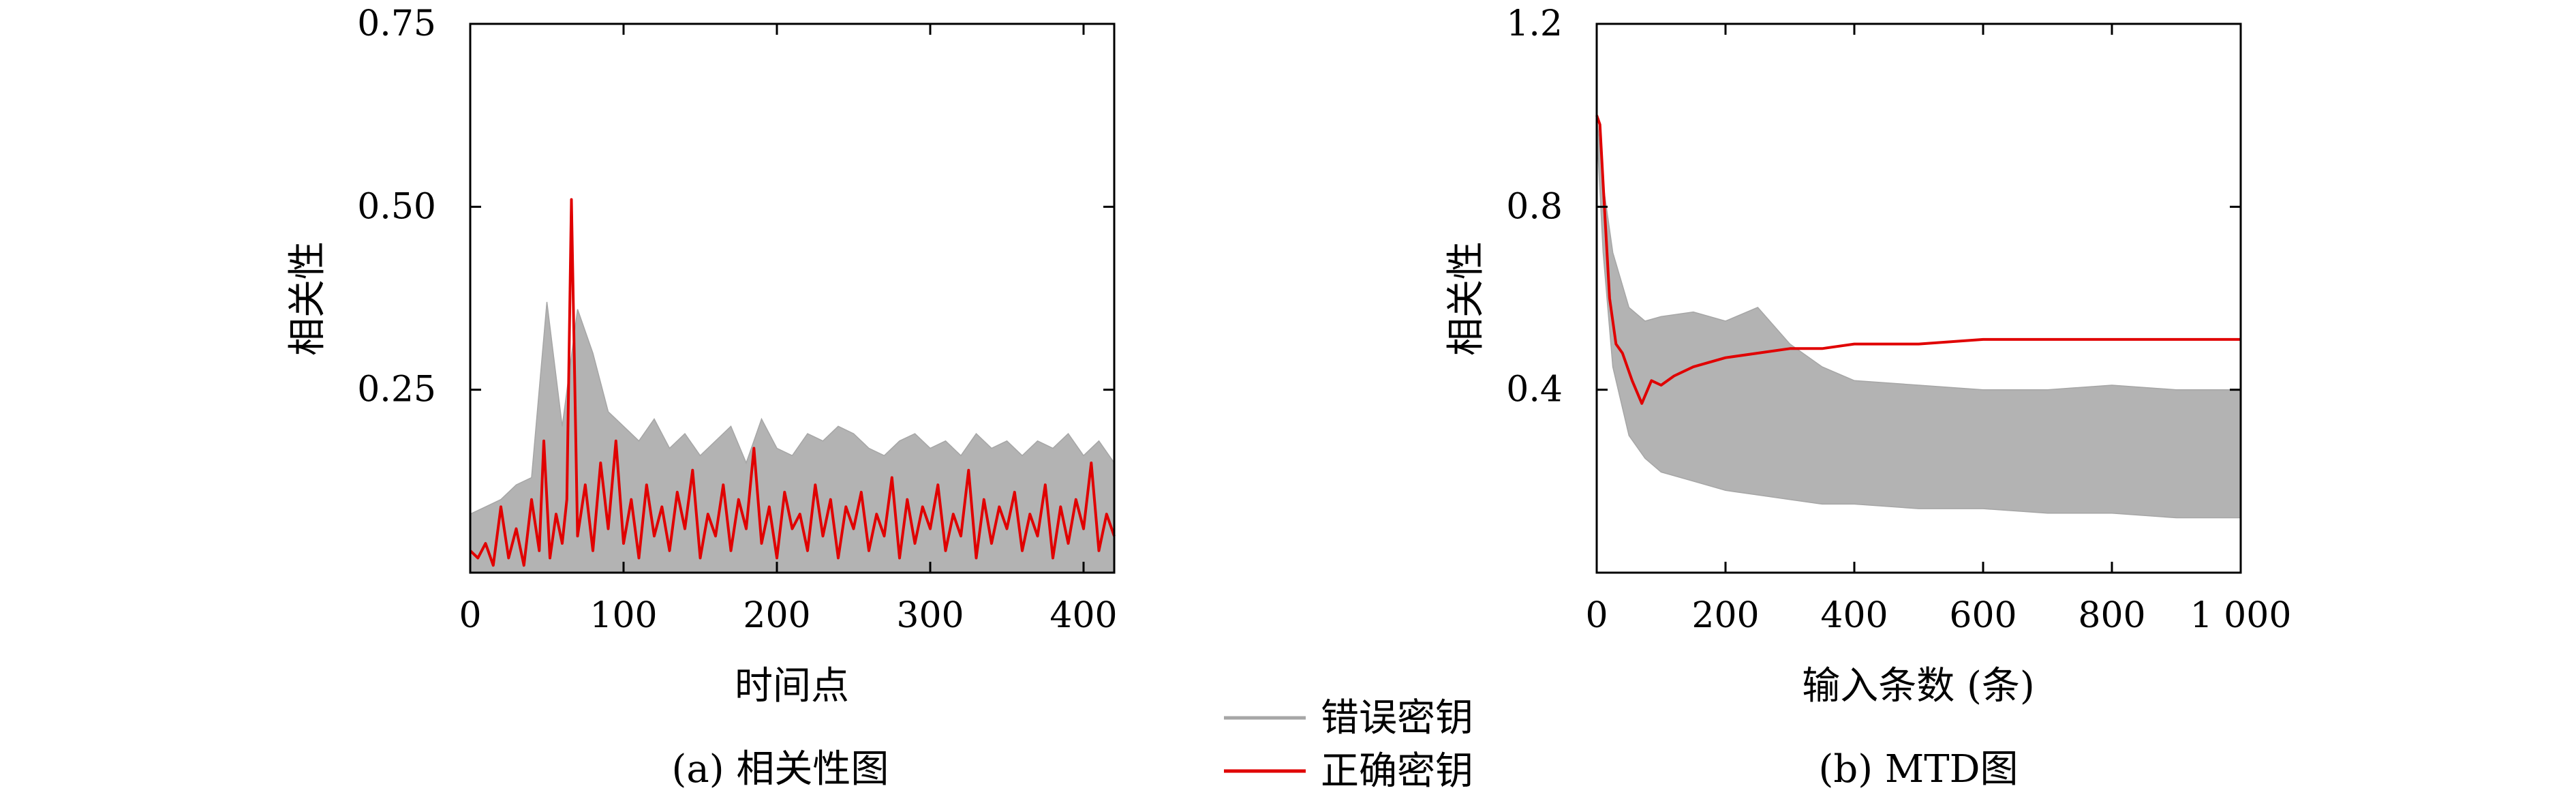 This screenshot has height=799, width=2576. Describe the element at coordinates (1919, 769) in the screenshot. I see `panel-b-caption: (b) MTD图` at that location.